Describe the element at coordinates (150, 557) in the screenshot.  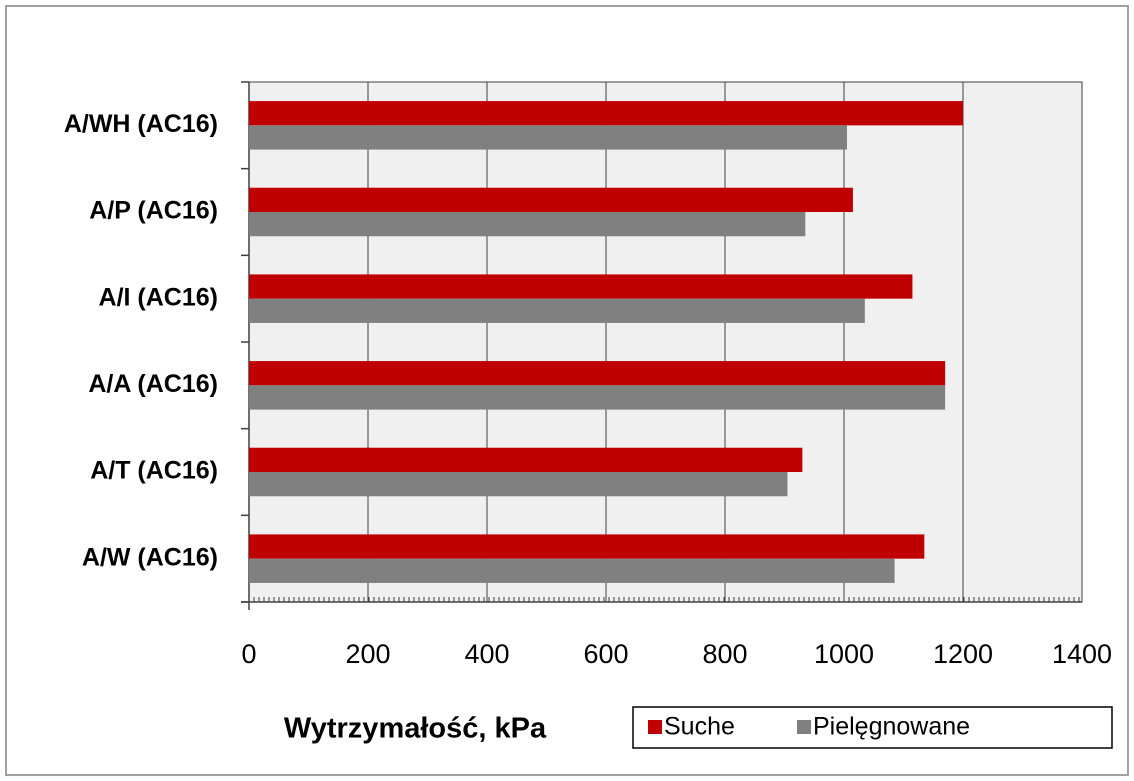
I see `y-tick-label: A/W (AC16)` at that location.